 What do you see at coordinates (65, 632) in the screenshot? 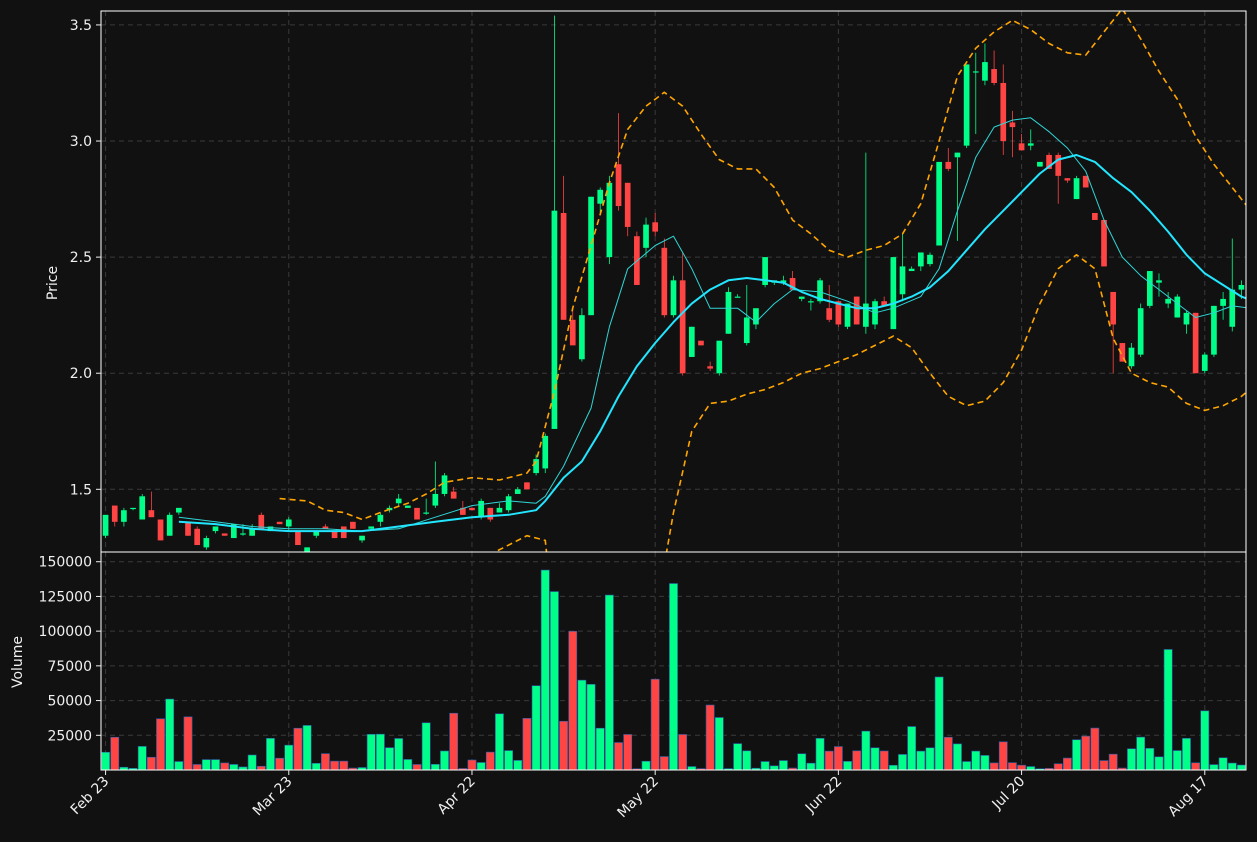
I see `volume-tick-label: 100000` at bounding box center [65, 632].